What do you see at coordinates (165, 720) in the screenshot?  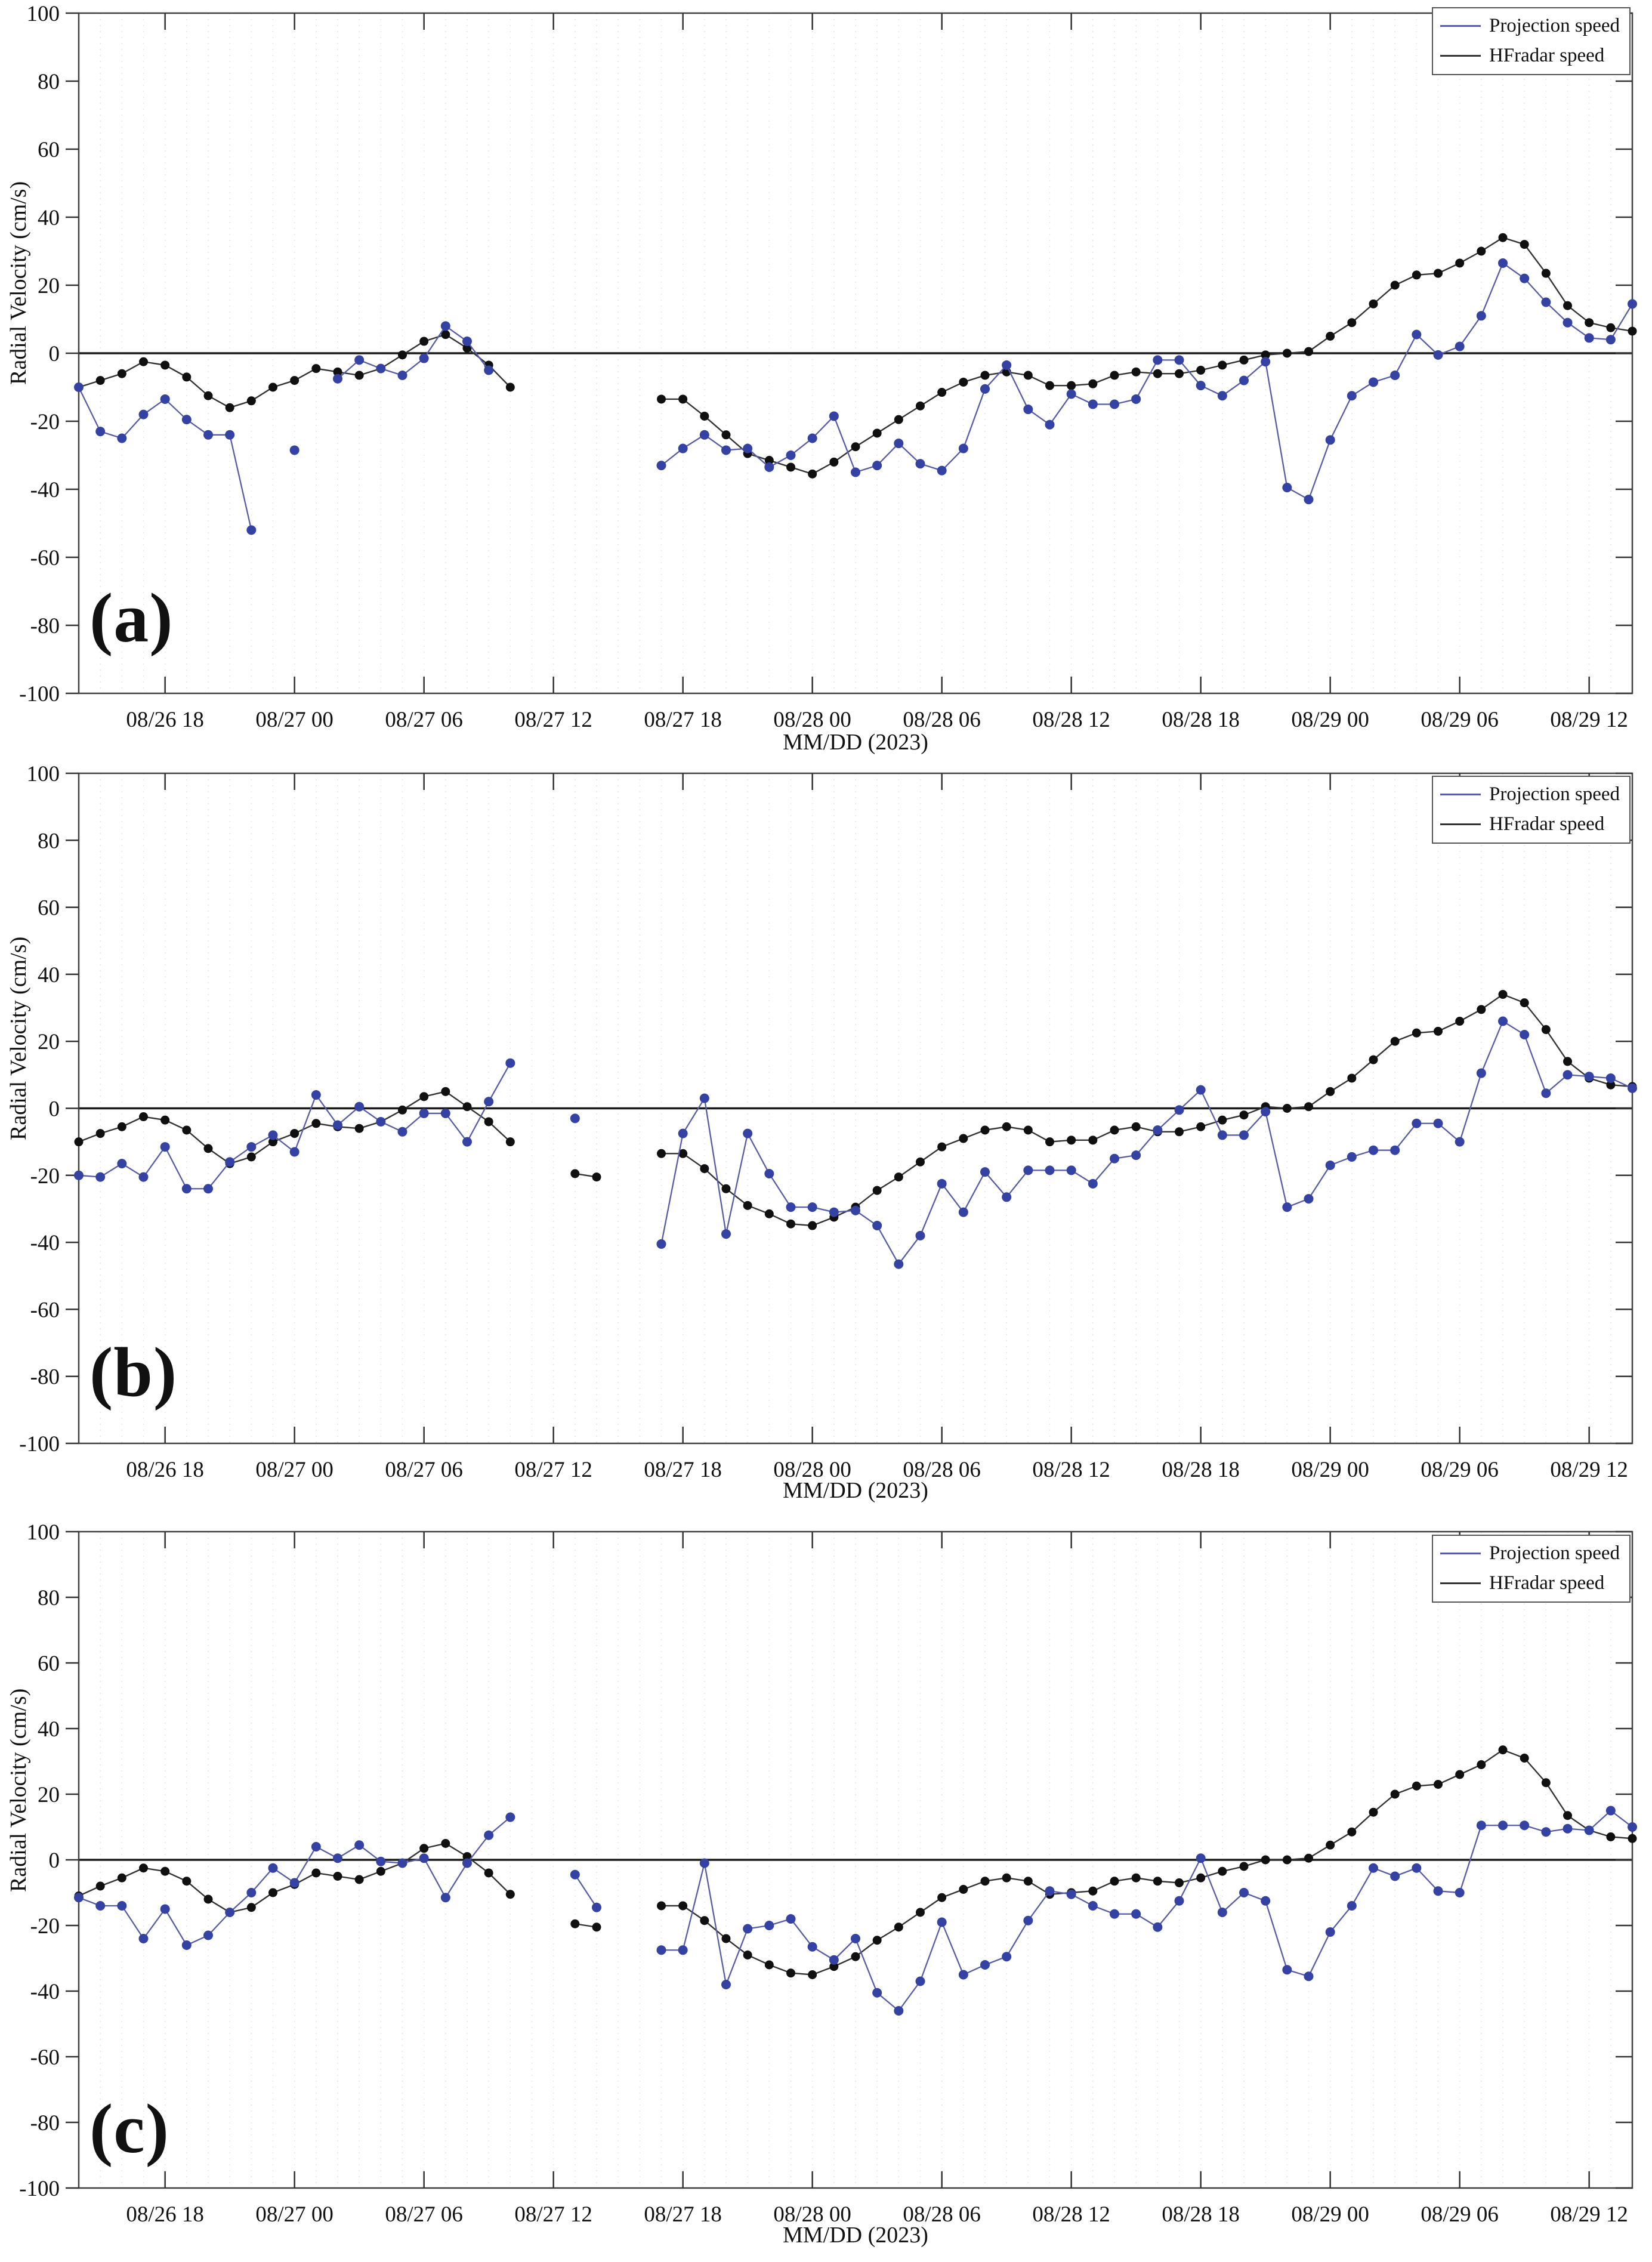 I see `x-tick-label: 08/26 18` at bounding box center [165, 720].